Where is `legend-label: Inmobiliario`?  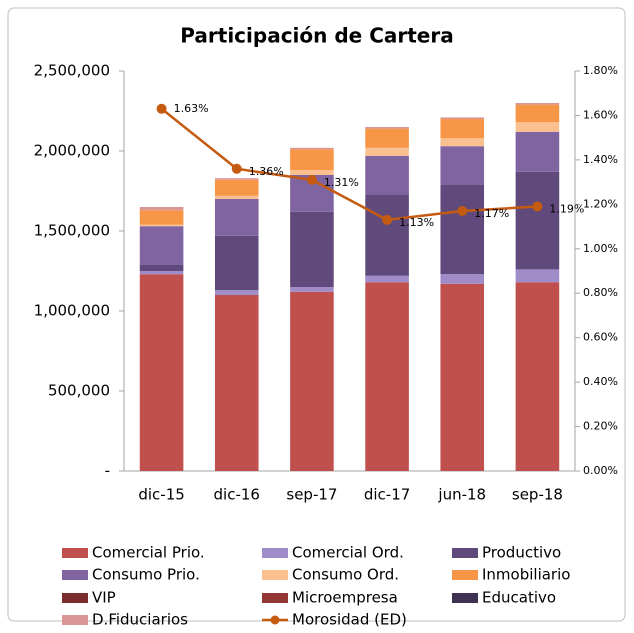
legend-label: Inmobiliario is located at coordinates (526, 575).